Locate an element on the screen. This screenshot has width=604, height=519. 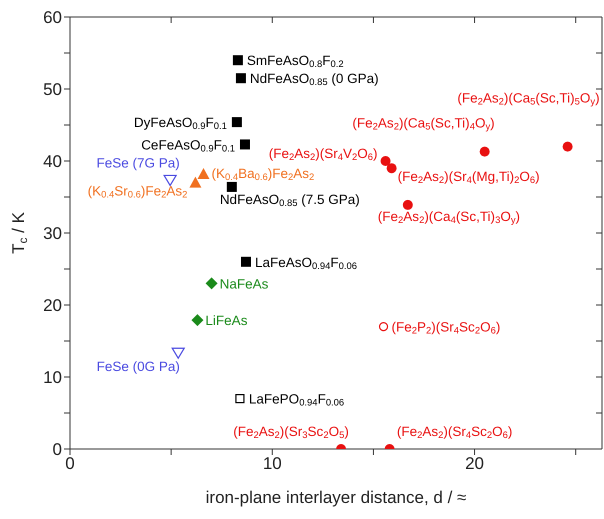
x-tick-label: 0 is located at coordinates (70, 464).